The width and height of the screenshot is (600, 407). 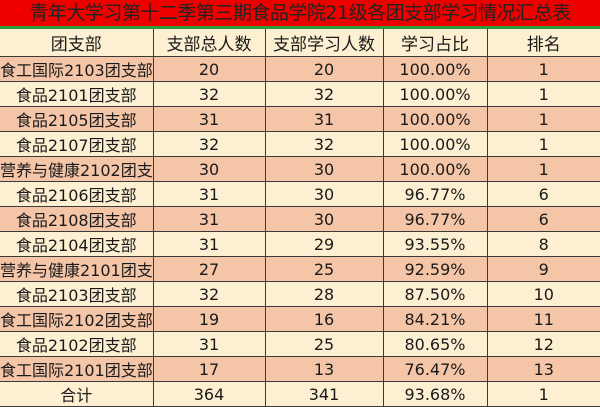 I want to click on ratio-cell: 92.59%, so click(x=435, y=269).